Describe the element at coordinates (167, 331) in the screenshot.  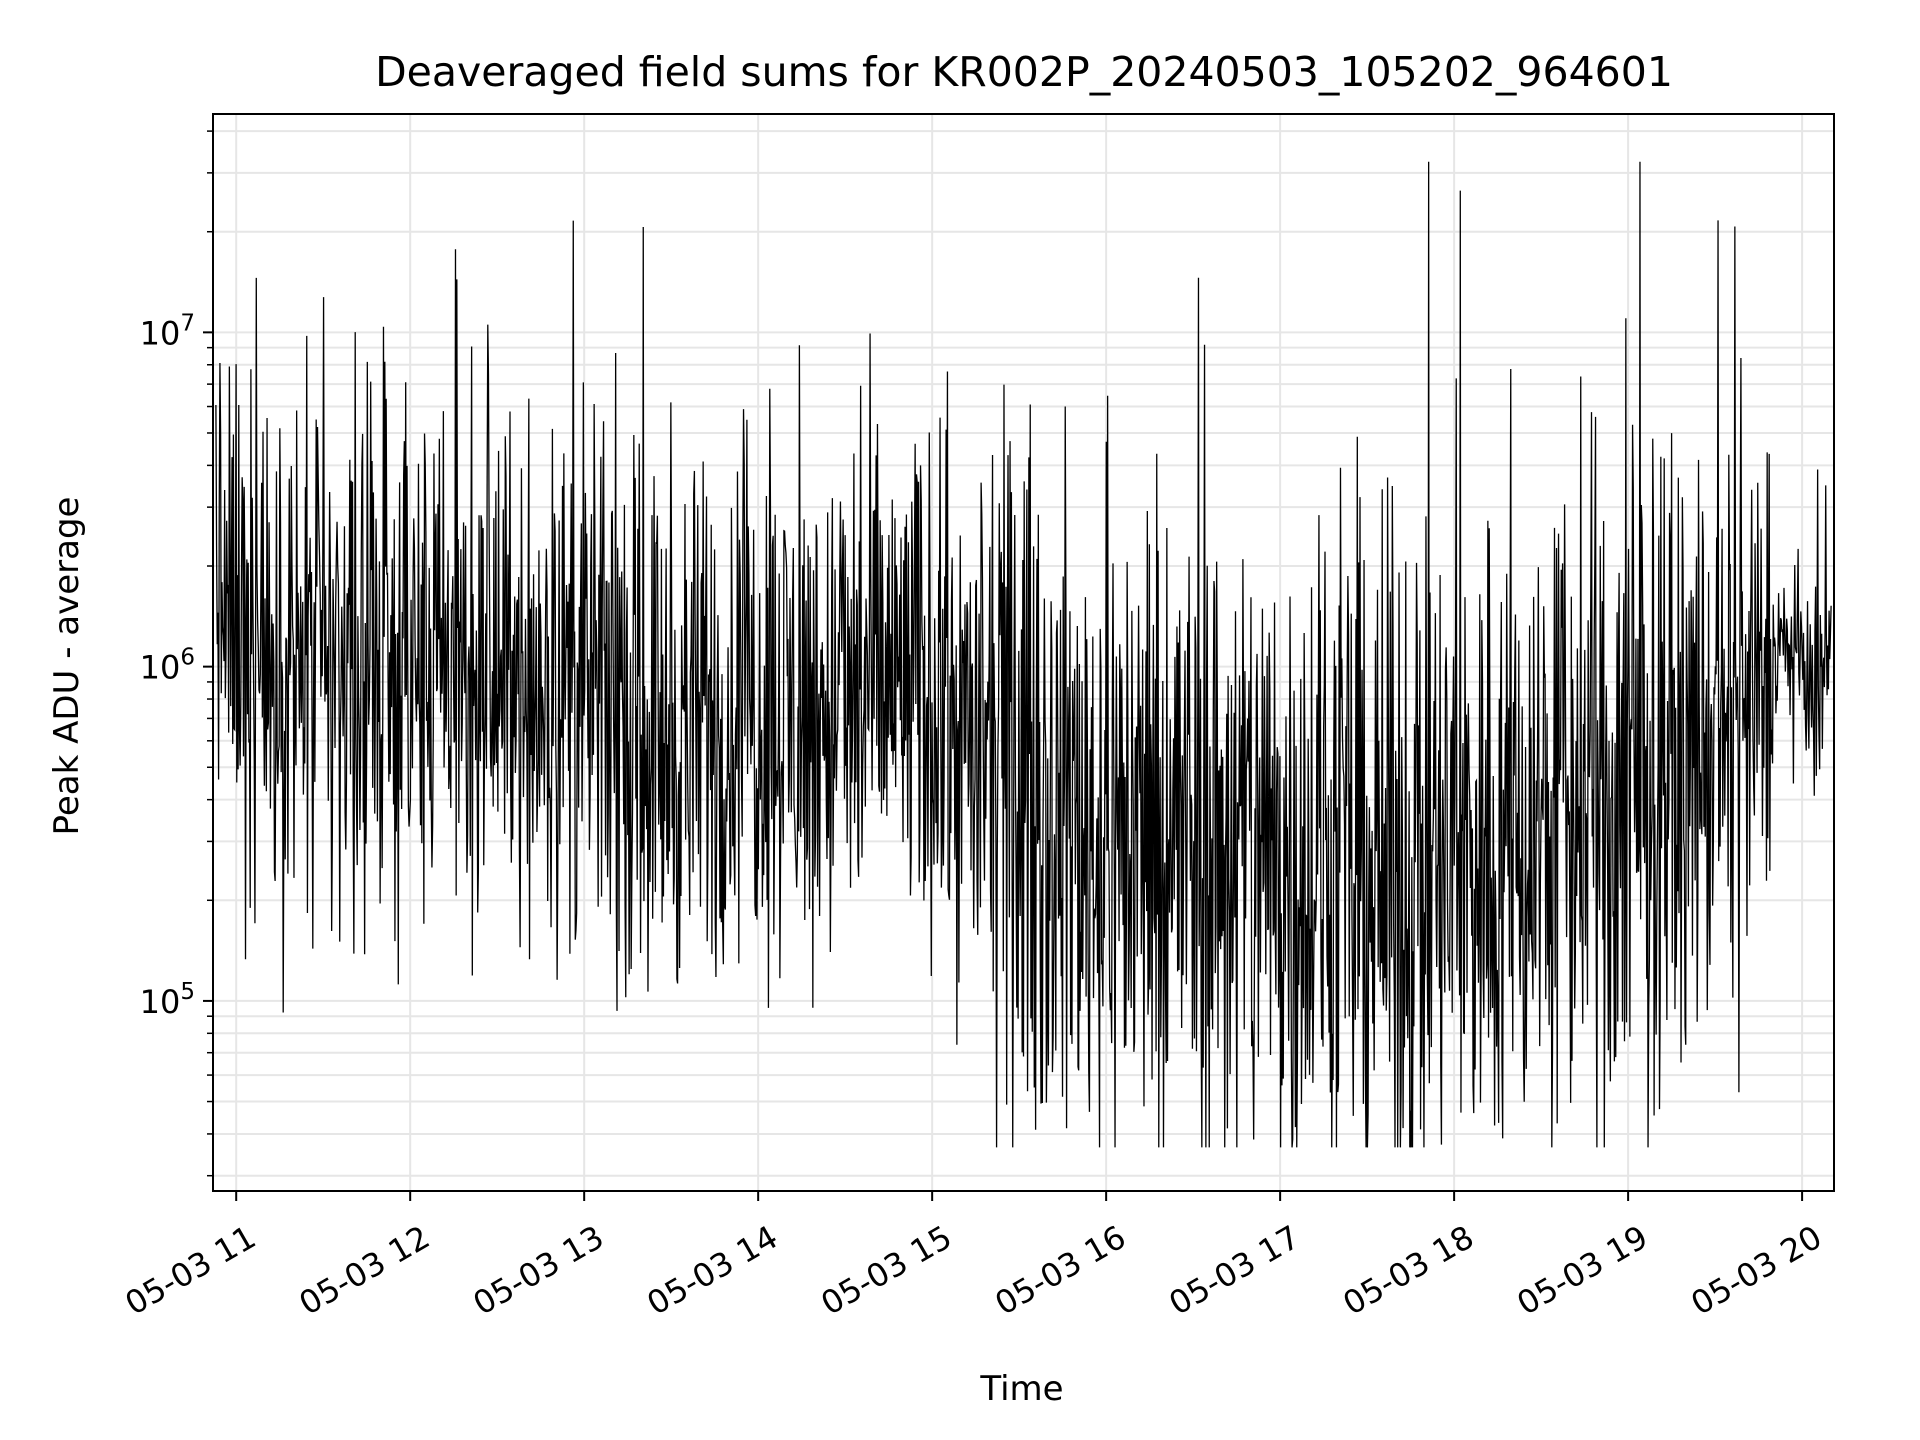
I see `y-tick-label: 10⁷` at that location.